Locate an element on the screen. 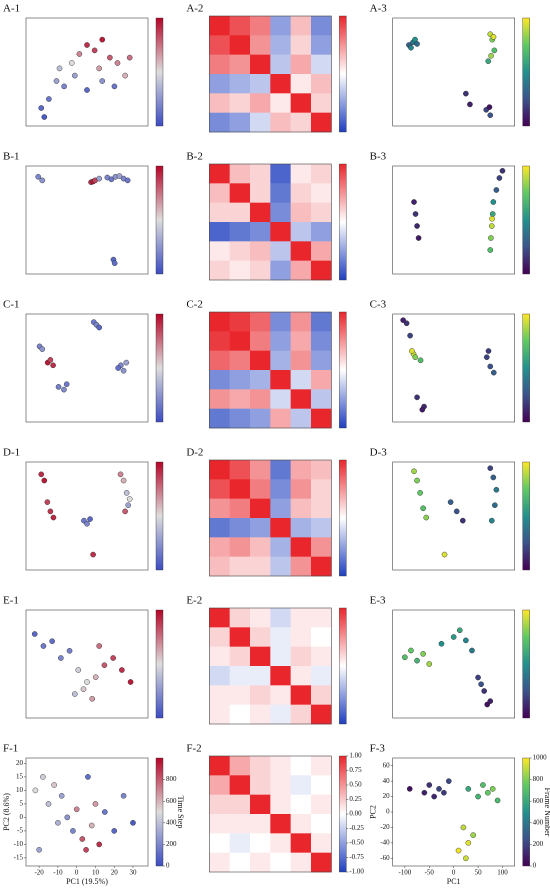 This screenshot has height=890, width=550. x-tick-label: 100 is located at coordinates (502, 873).